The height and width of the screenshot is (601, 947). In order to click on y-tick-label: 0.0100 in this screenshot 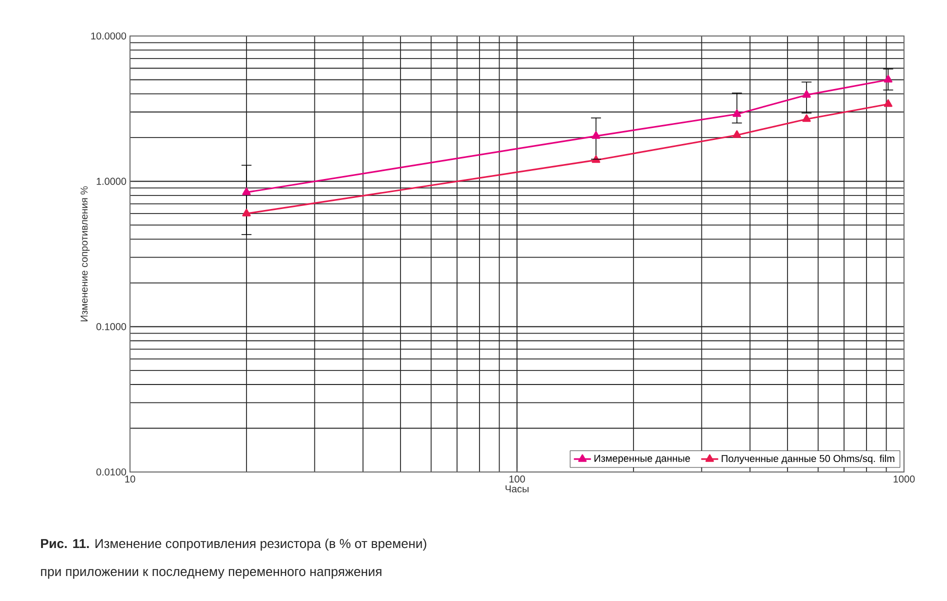, I will do `click(111, 472)`.